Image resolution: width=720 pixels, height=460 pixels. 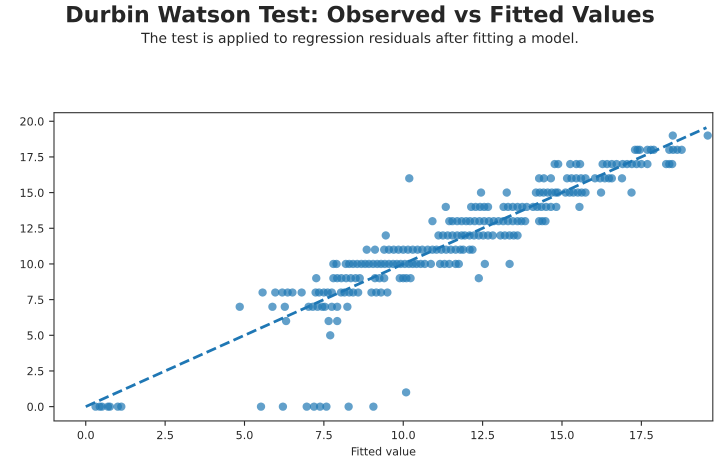 What do you see at coordinates (32, 228) in the screenshot?
I see `y-tick-label: 12.5` at bounding box center [32, 228].